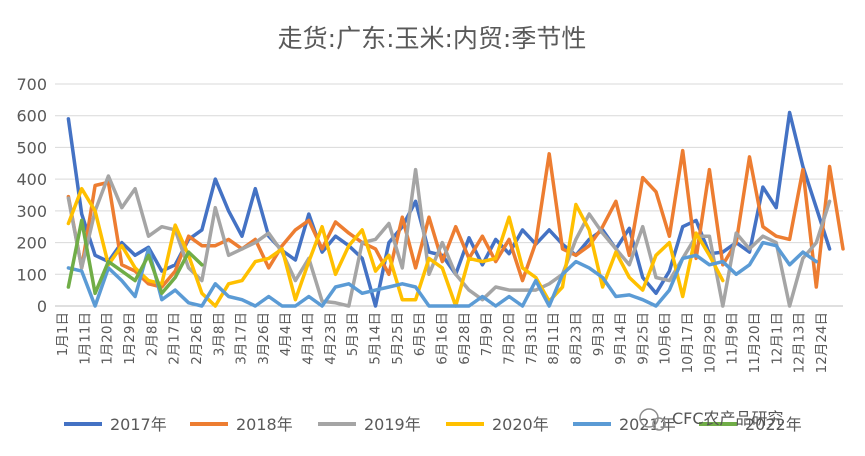 This screenshot has height=456, width=865. What do you see at coordinates (392, 424) in the screenshot?
I see `legend-label-3: 2019年` at bounding box center [392, 424].